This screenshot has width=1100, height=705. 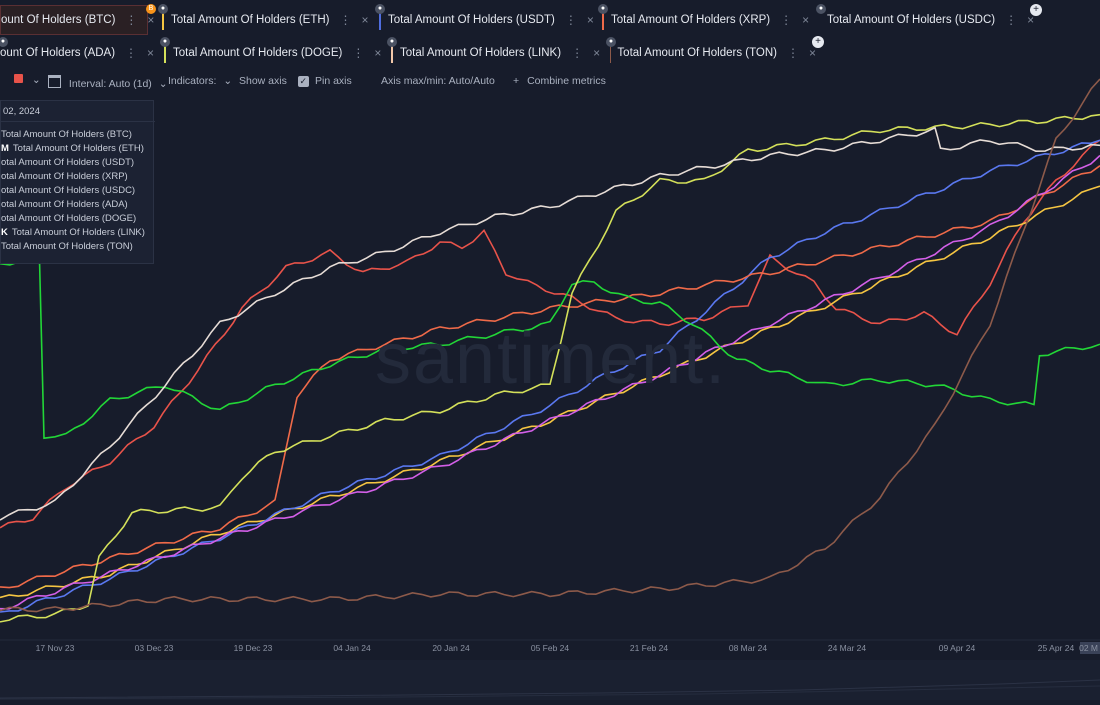 I want to click on combine-metrics-button: + Combine metrics, so click(x=559, y=81).